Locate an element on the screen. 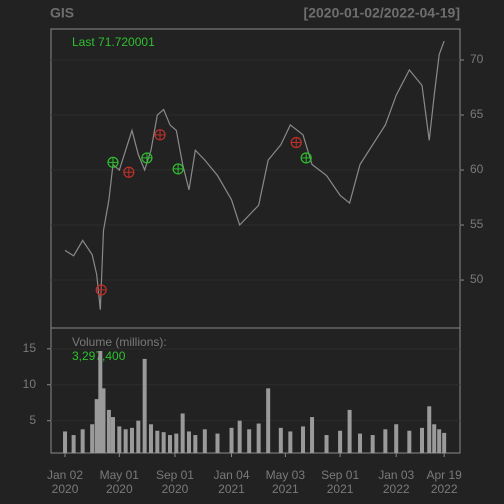  x-tick-label: Jan 03 is located at coordinates (396, 475).